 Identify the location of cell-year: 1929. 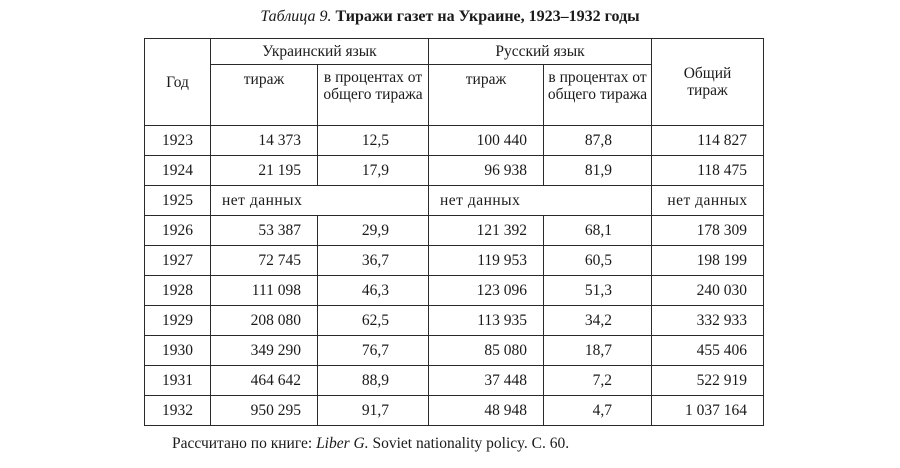
(177, 320).